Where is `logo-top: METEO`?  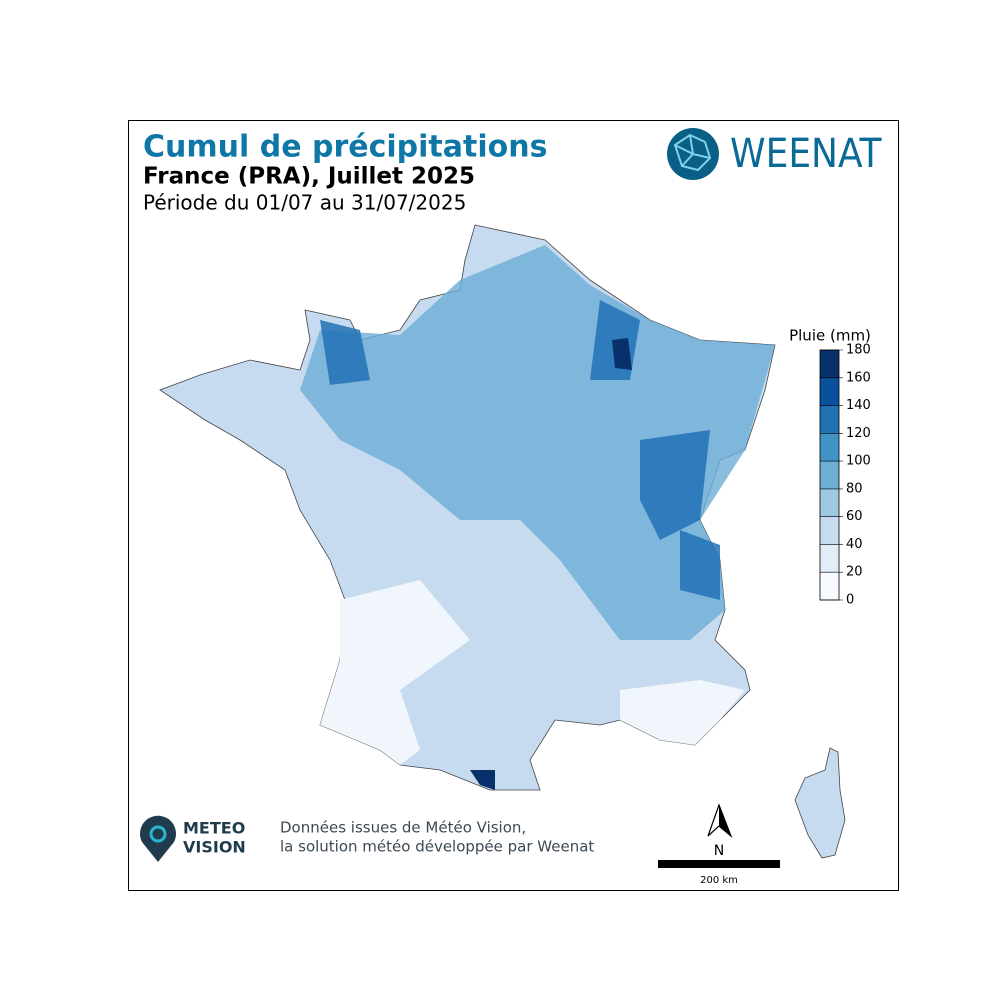 logo-top: METEO is located at coordinates (214, 828).